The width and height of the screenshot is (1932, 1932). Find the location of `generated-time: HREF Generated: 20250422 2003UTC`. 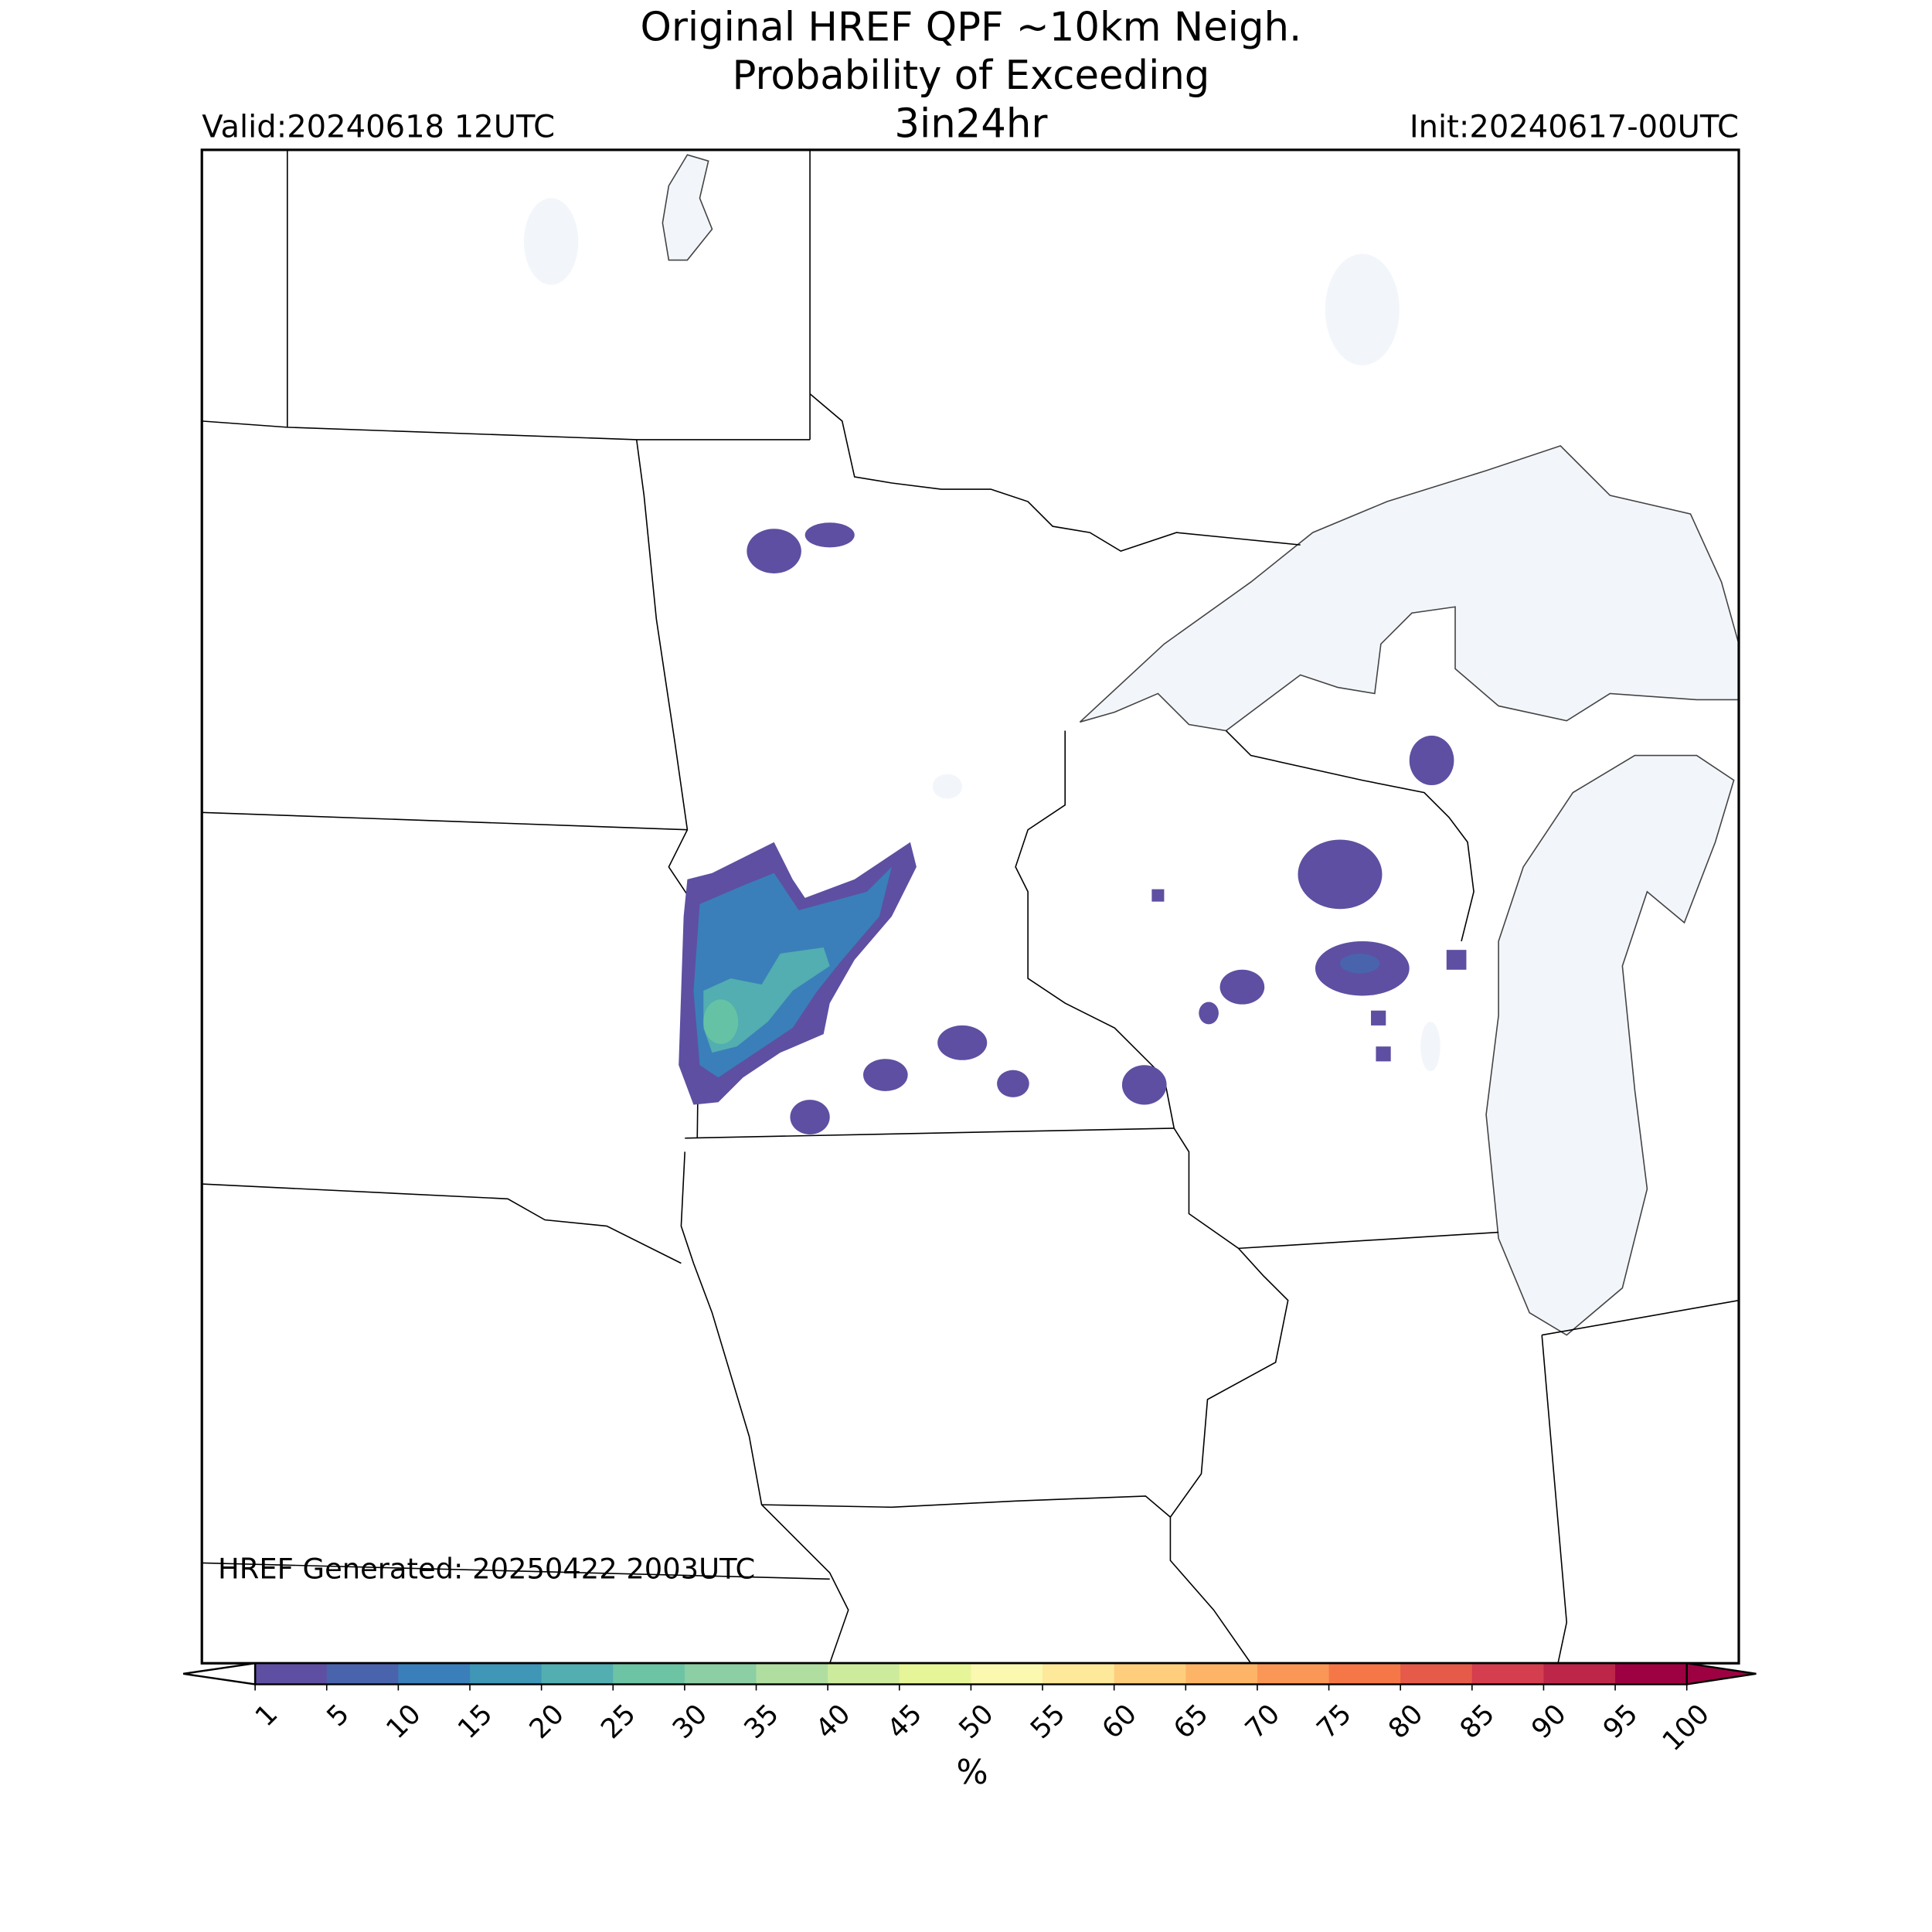

generated-time: HREF Generated: 20250422 2003UTC is located at coordinates (486, 1569).